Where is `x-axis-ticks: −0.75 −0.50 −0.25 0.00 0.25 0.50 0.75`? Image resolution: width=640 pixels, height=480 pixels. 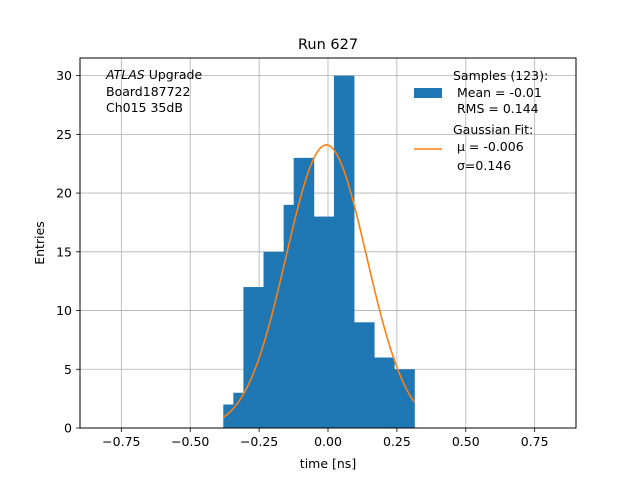 x-axis-ticks: −0.75 −0.50 −0.25 0.00 0.25 0.50 0.75 is located at coordinates (325, 438).